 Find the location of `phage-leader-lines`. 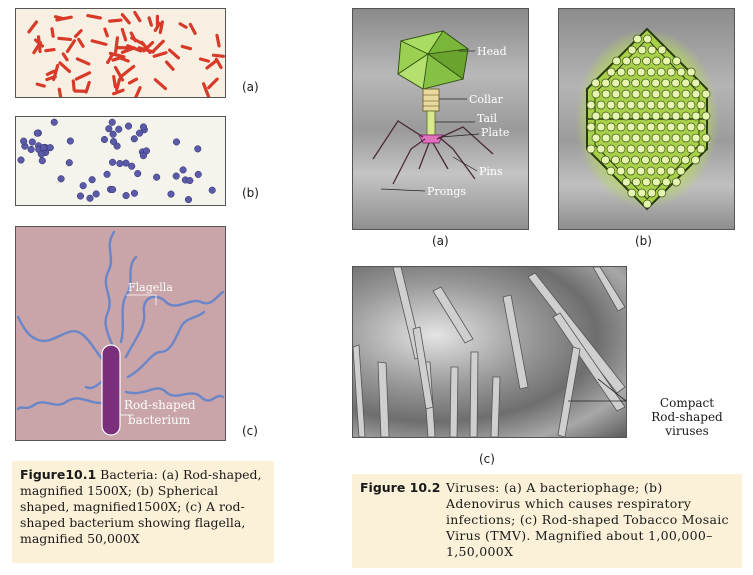

phage-leader-lines is located at coordinates (430, 121).